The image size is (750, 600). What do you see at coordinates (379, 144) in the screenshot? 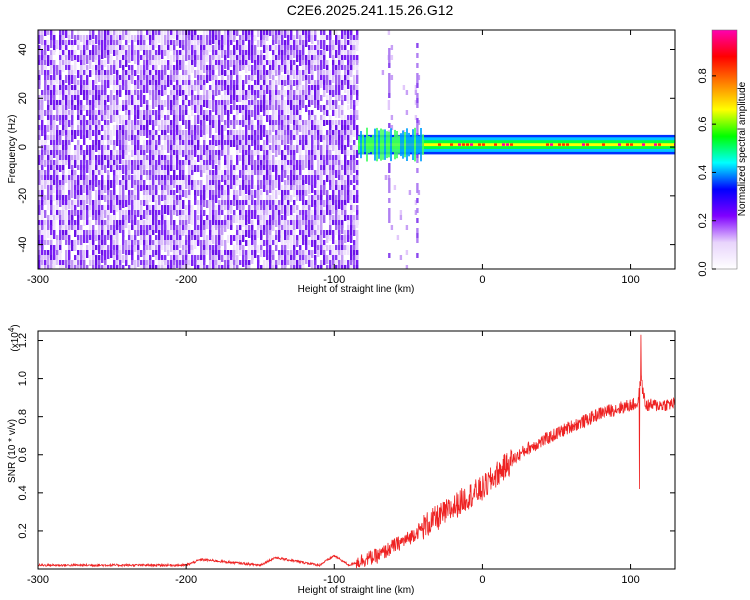
I see `signal-band` at bounding box center [379, 144].